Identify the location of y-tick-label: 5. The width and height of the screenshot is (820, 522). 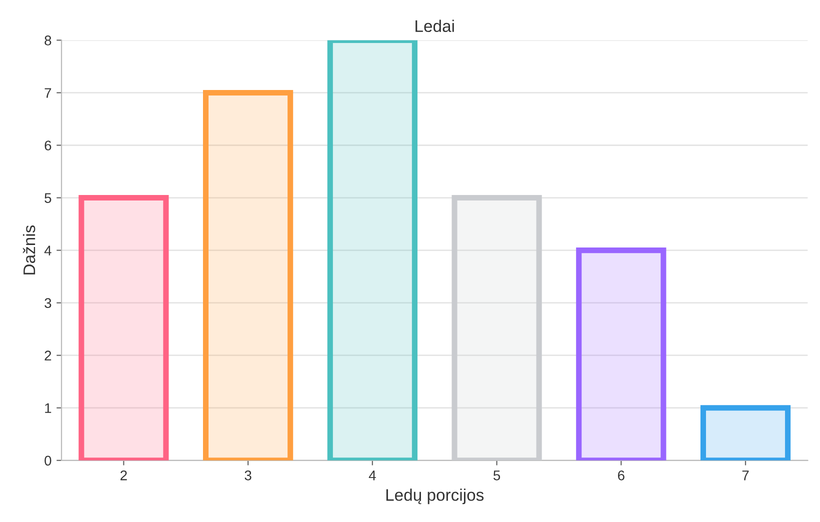
(48, 198).